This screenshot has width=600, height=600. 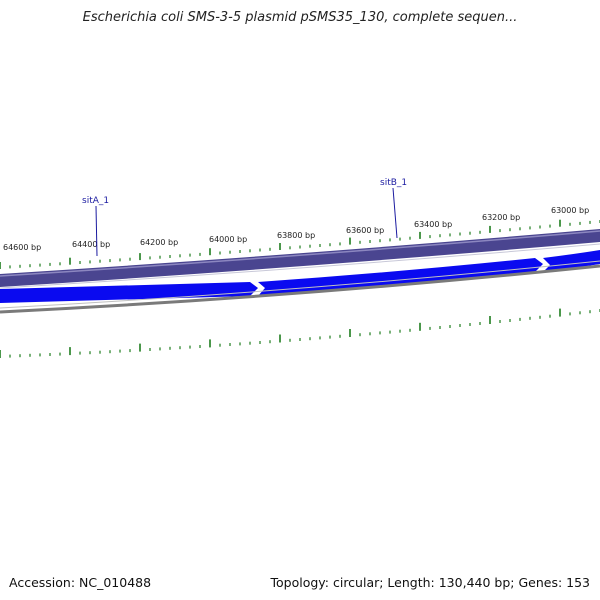 What do you see at coordinates (365, 230) in the screenshot?
I see `scale-label: 63600 bp` at bounding box center [365, 230].